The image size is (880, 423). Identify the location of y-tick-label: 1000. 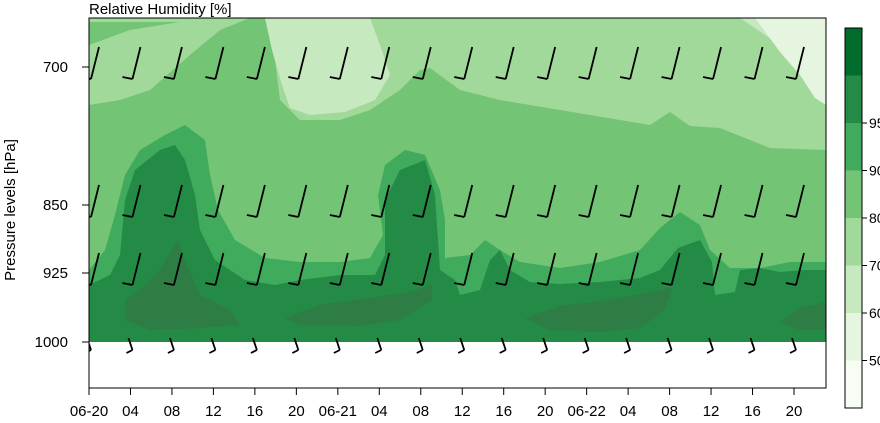
(51, 342).